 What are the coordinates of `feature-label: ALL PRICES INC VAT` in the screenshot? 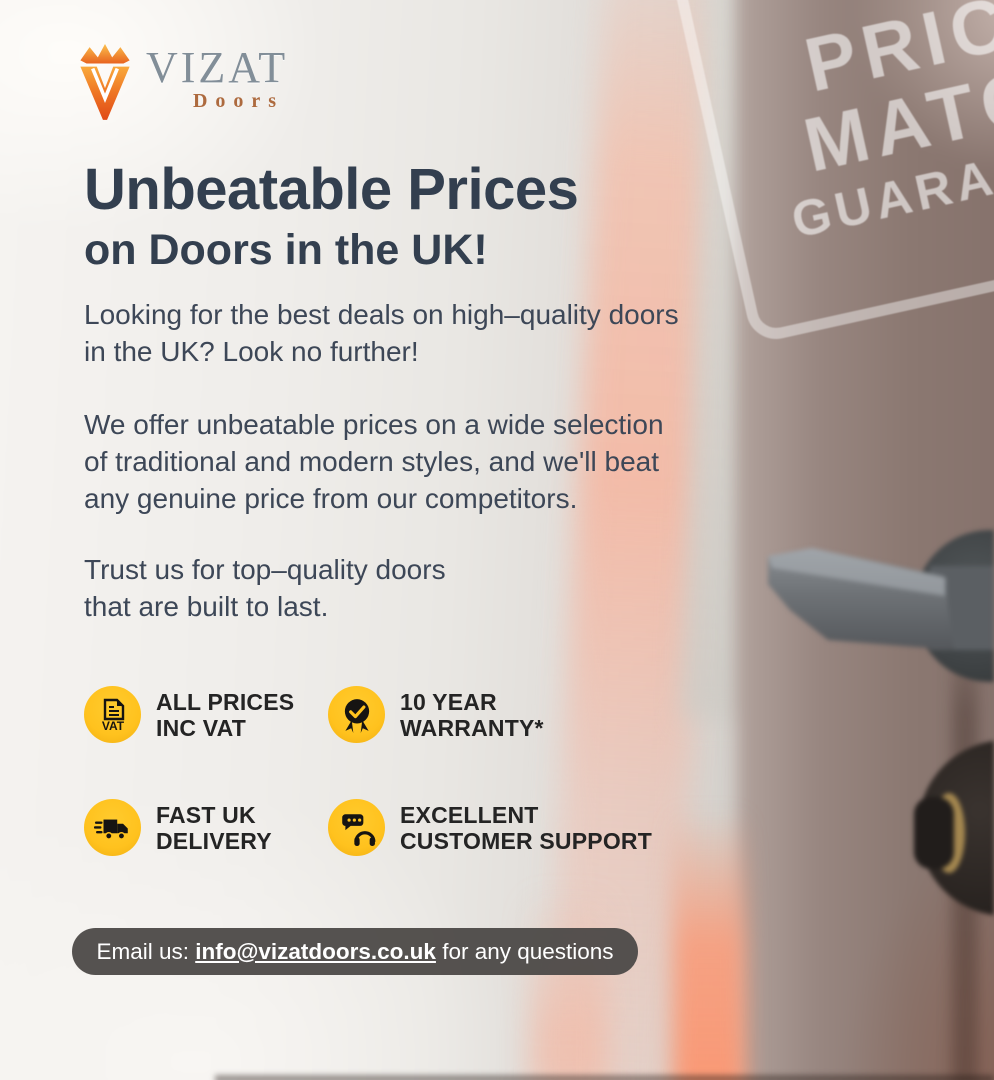 It's located at (225, 714).